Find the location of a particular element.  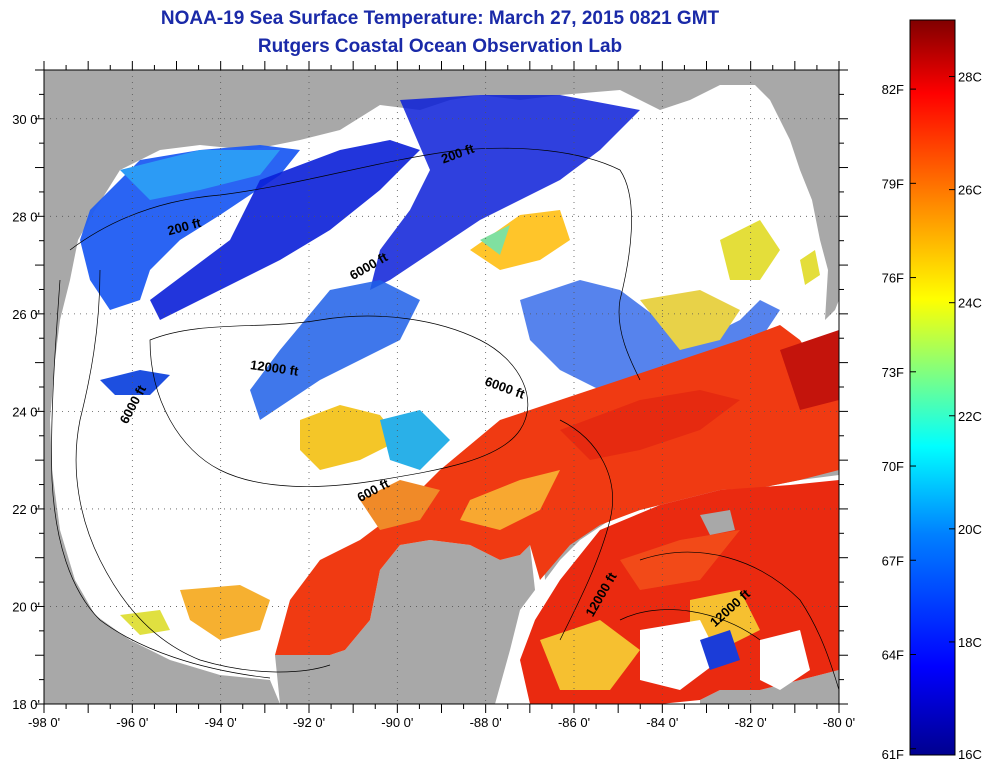

lat-tick-label: 20 0' is located at coordinates (26, 606).